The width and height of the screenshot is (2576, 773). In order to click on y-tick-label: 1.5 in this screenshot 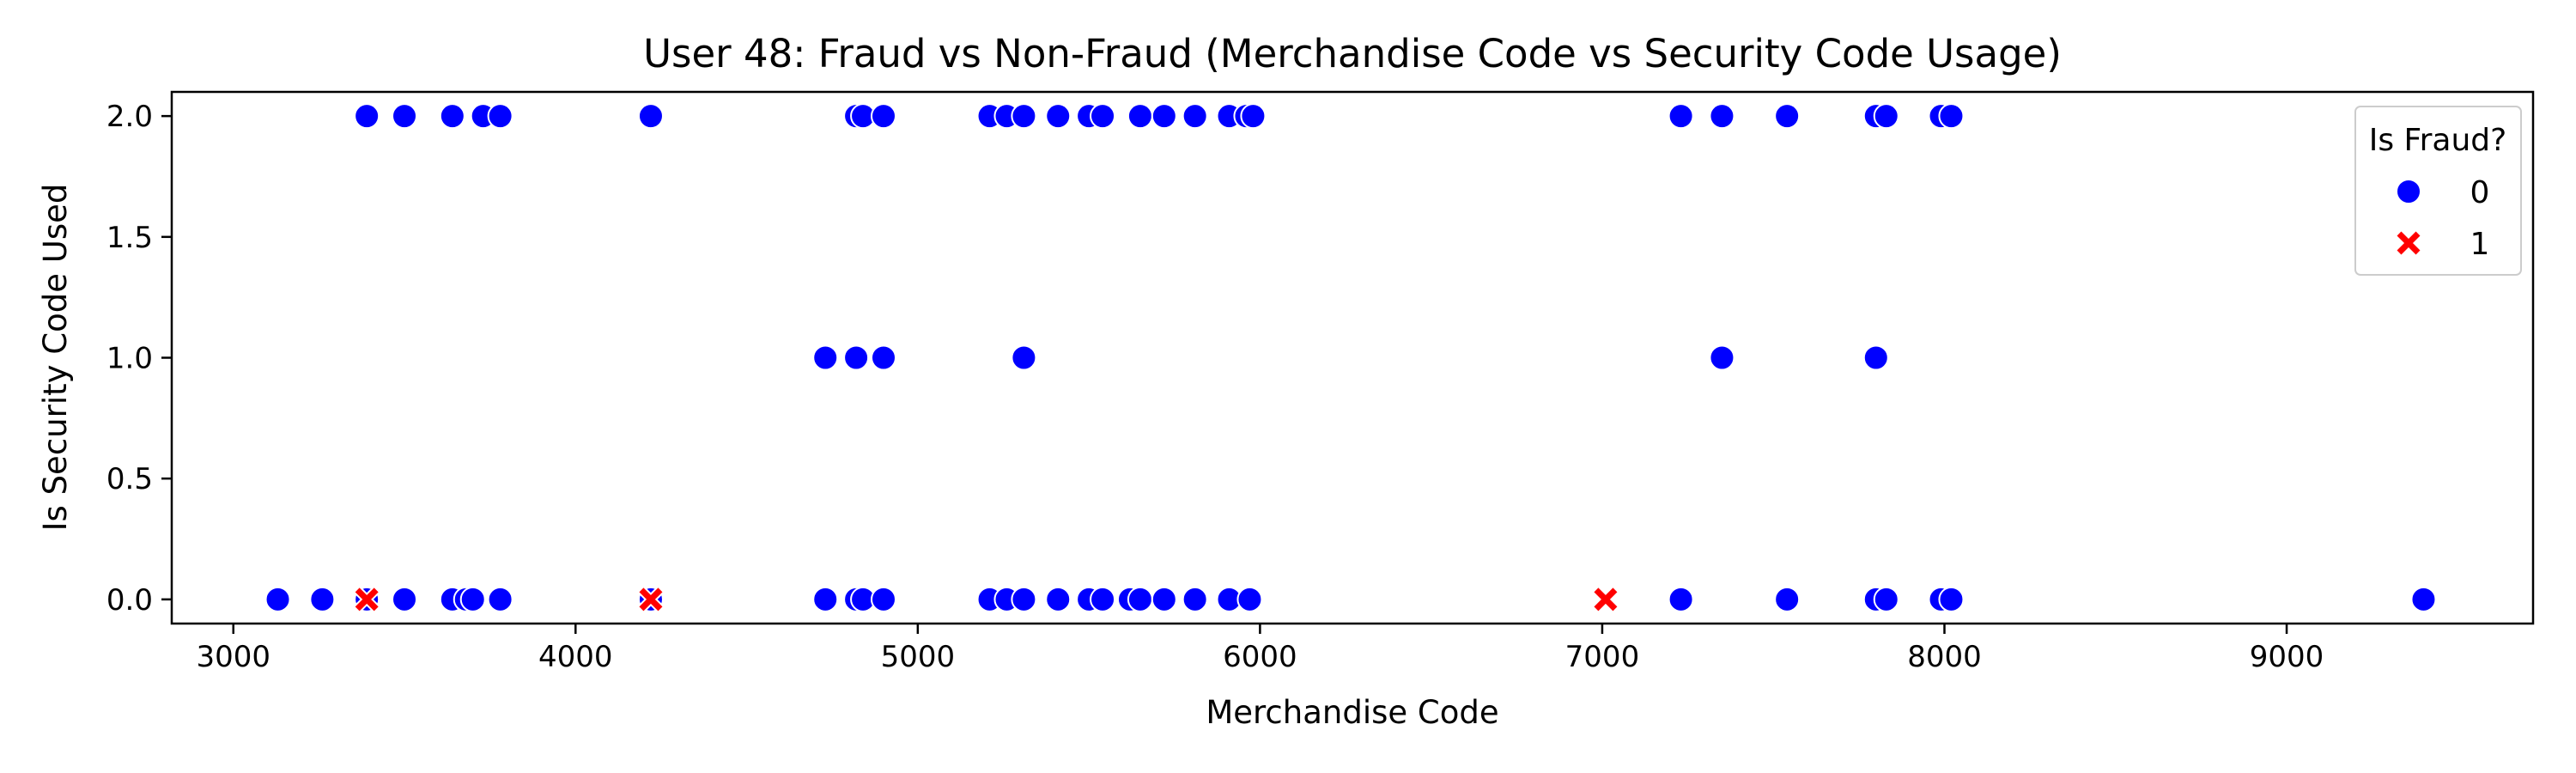, I will do `click(129, 238)`.